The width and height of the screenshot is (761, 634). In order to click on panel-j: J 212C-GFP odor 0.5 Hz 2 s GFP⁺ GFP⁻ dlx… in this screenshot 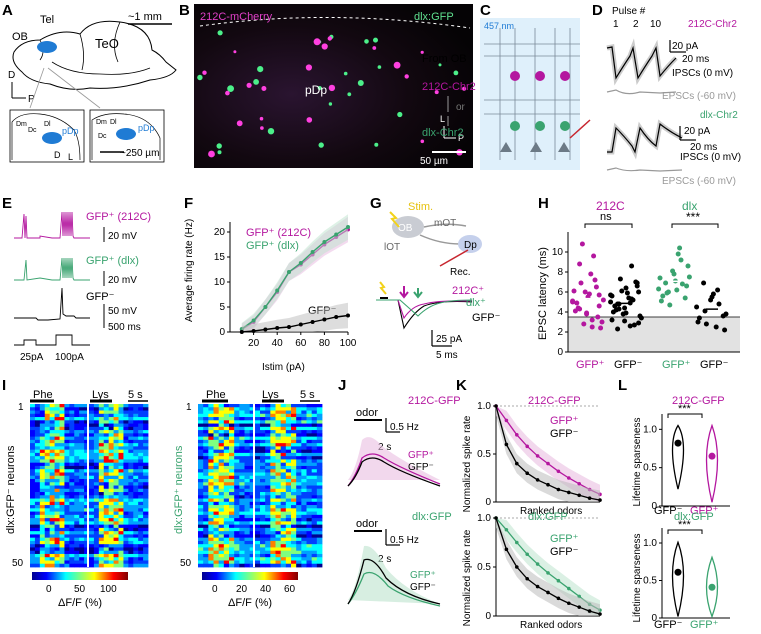, I will do `click(399, 492)`.